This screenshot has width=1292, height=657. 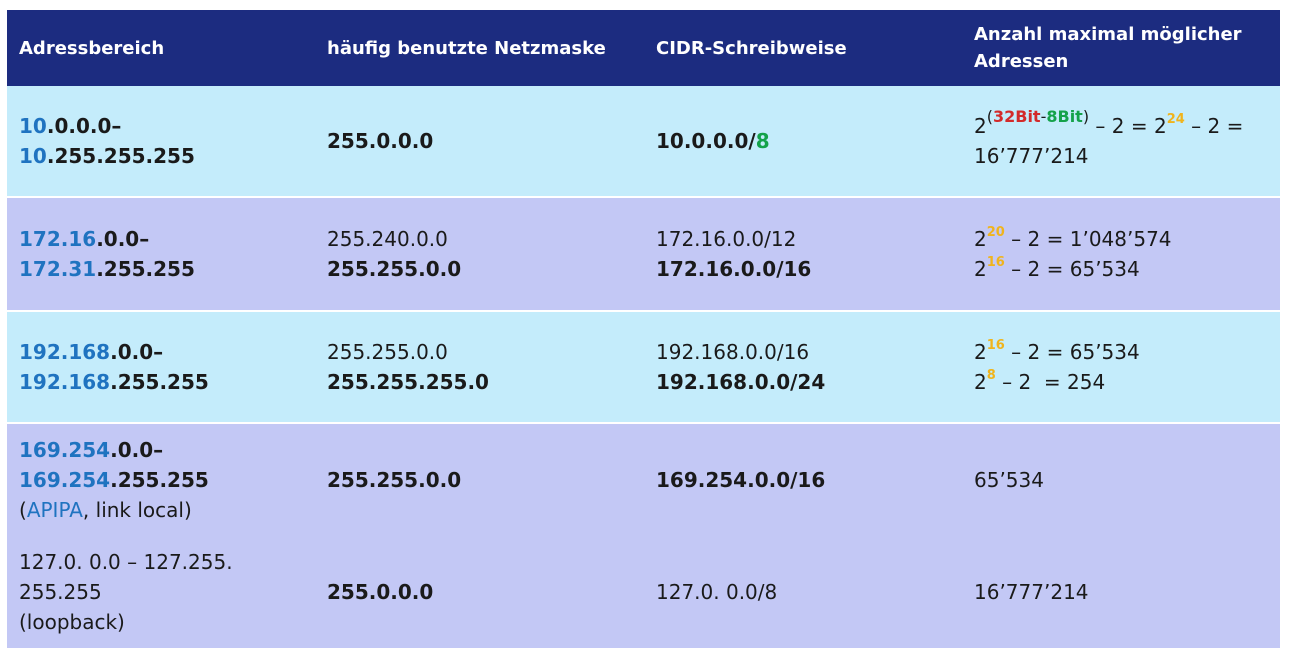 What do you see at coordinates (54, 510) in the screenshot?
I see `apipa-label: APIPA` at bounding box center [54, 510].